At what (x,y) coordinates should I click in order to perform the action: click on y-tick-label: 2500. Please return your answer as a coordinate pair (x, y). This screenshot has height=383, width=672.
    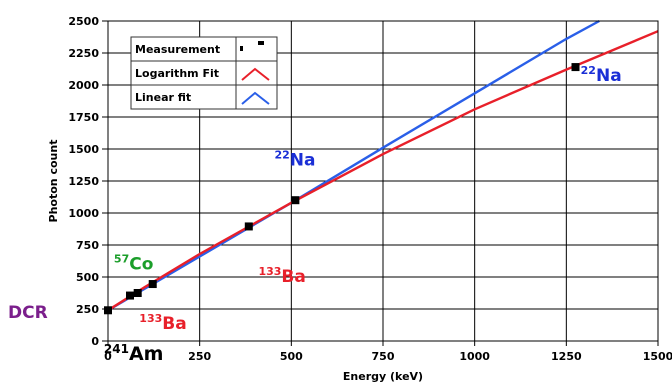
    Looking at the image, I should click on (83, 21).